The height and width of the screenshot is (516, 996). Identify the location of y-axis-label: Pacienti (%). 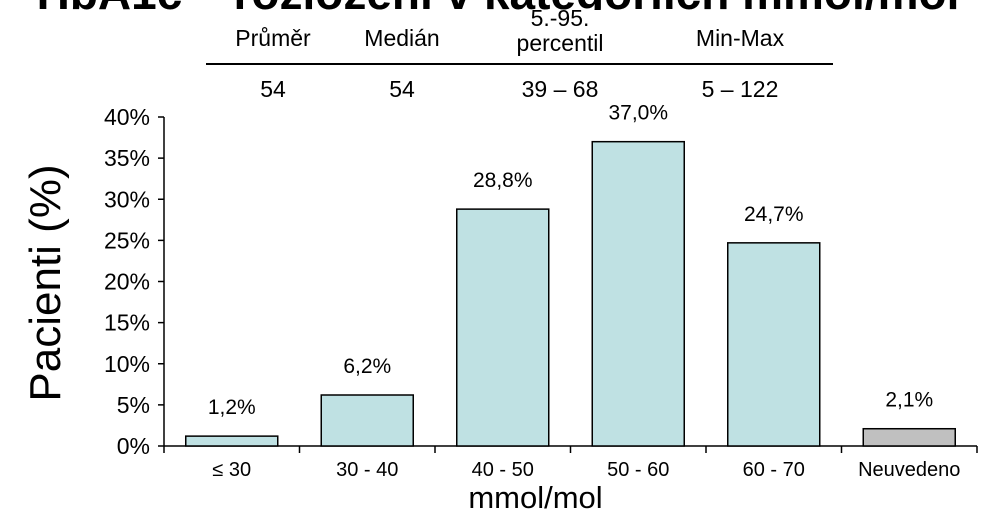
(45, 282).